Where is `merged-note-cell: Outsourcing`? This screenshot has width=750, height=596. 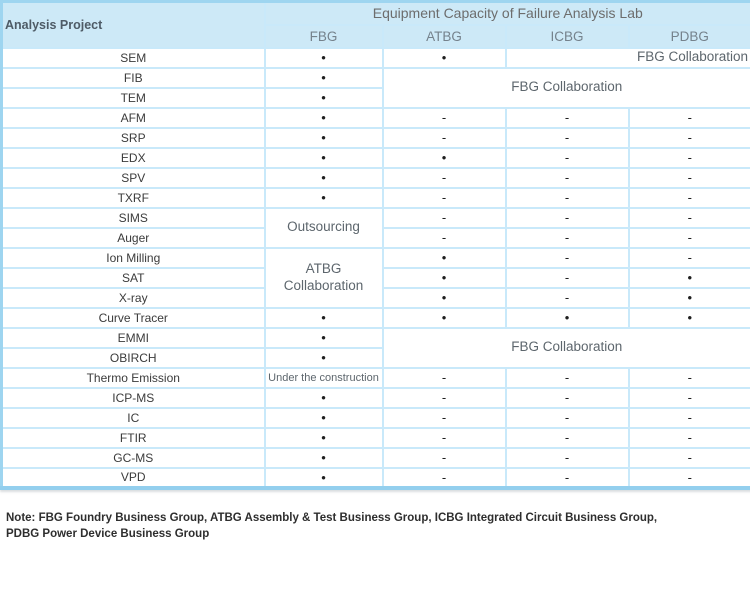 merged-note-cell: Outsourcing is located at coordinates (323, 227).